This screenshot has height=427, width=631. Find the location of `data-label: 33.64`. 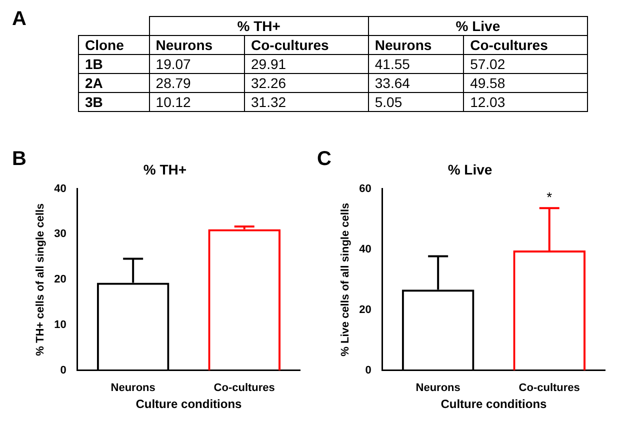

data-label: 33.64 is located at coordinates (416, 83).